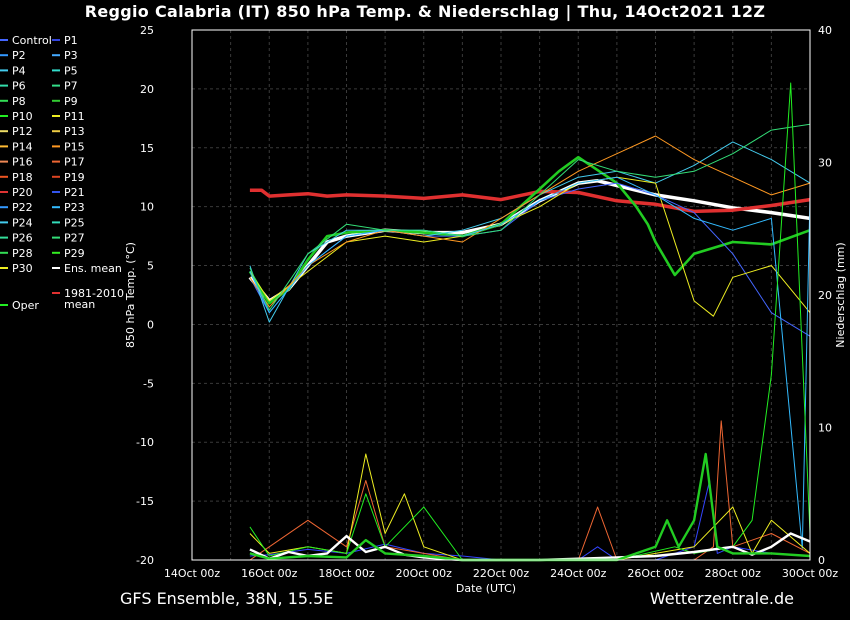  Describe the element at coordinates (810, 573) in the screenshot. I see `x-tick-label: 30Oct 00z` at that location.